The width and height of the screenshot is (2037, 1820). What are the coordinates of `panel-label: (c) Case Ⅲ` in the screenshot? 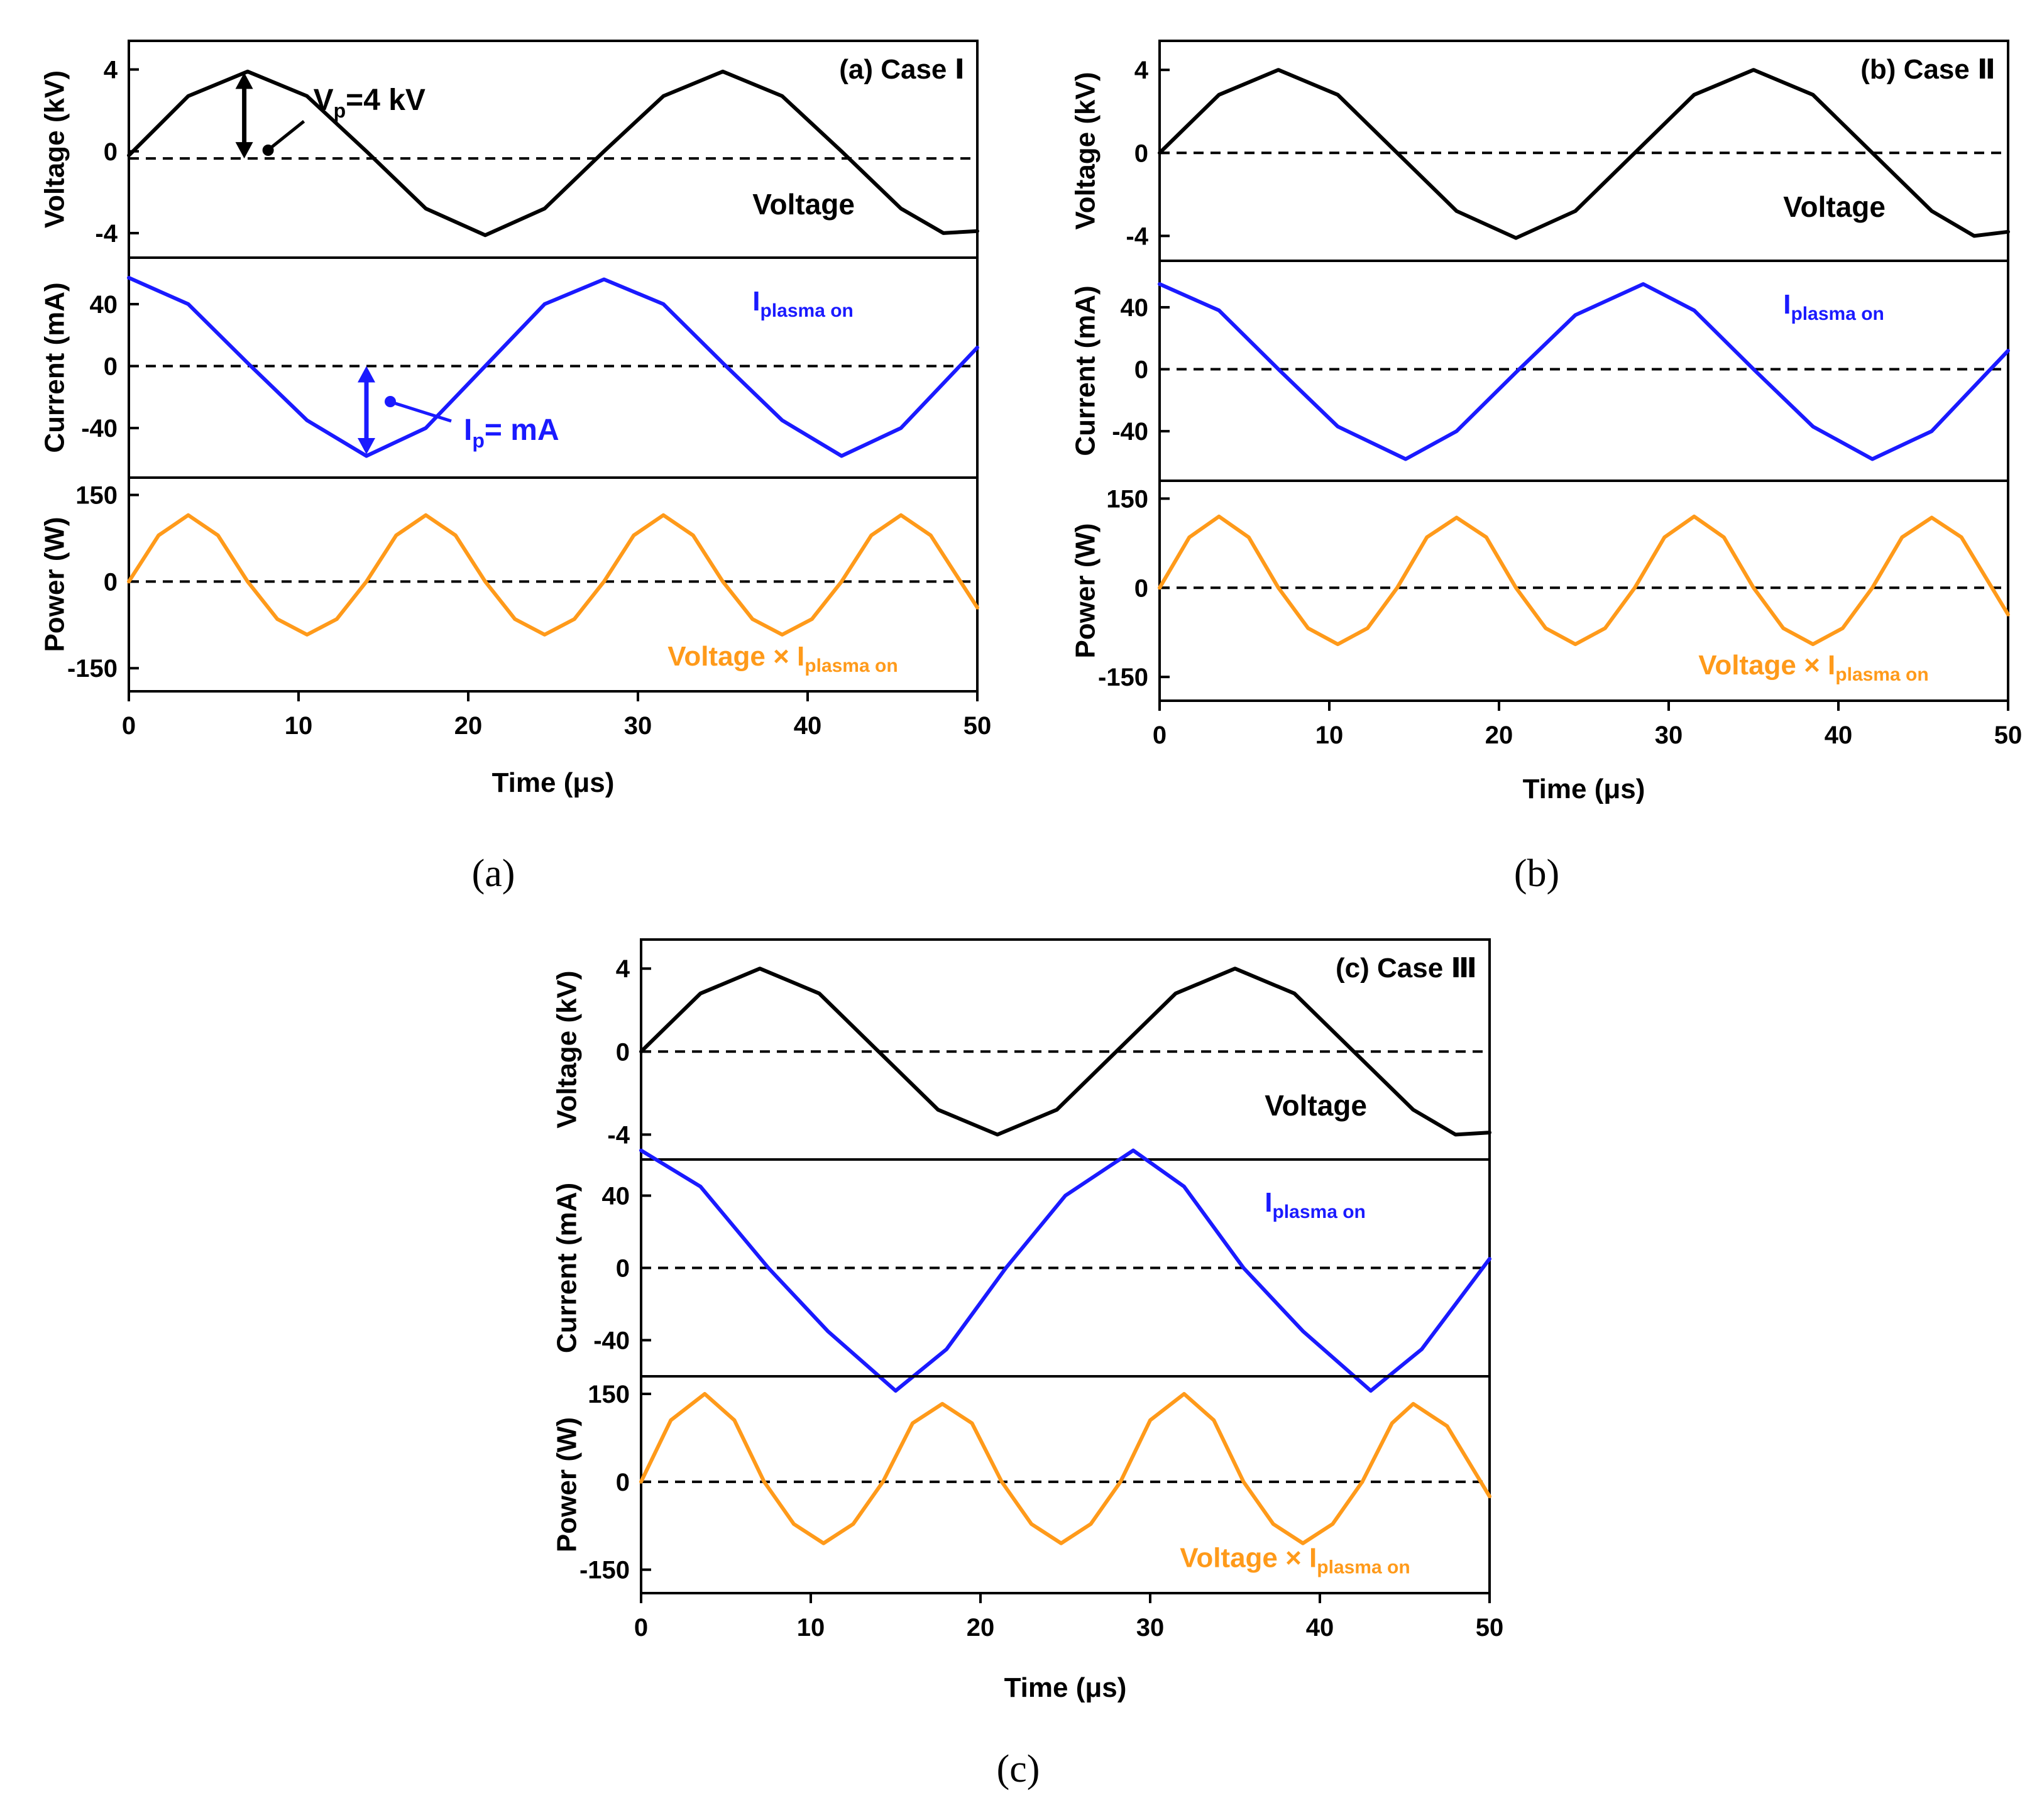 It's located at (1406, 968).